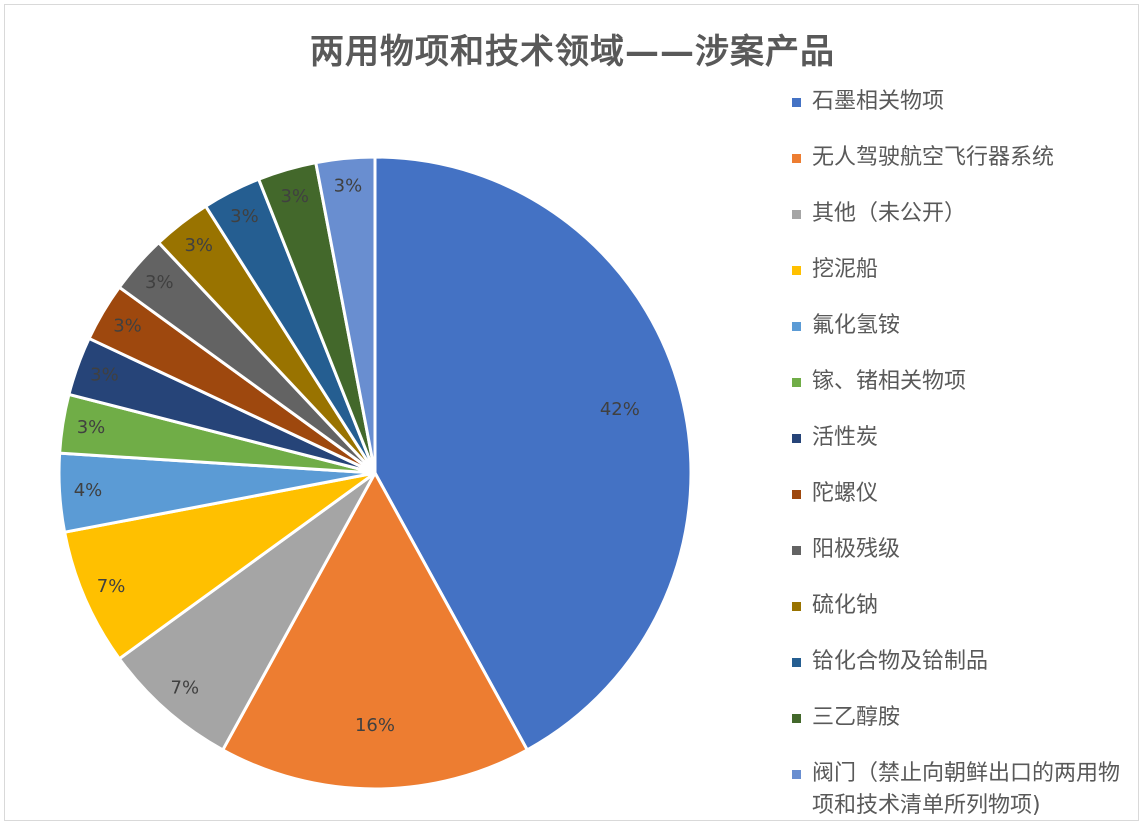 This screenshot has height=827, width=1145. I want to click on legend-item: 其他（未公开）, so click(962, 226).